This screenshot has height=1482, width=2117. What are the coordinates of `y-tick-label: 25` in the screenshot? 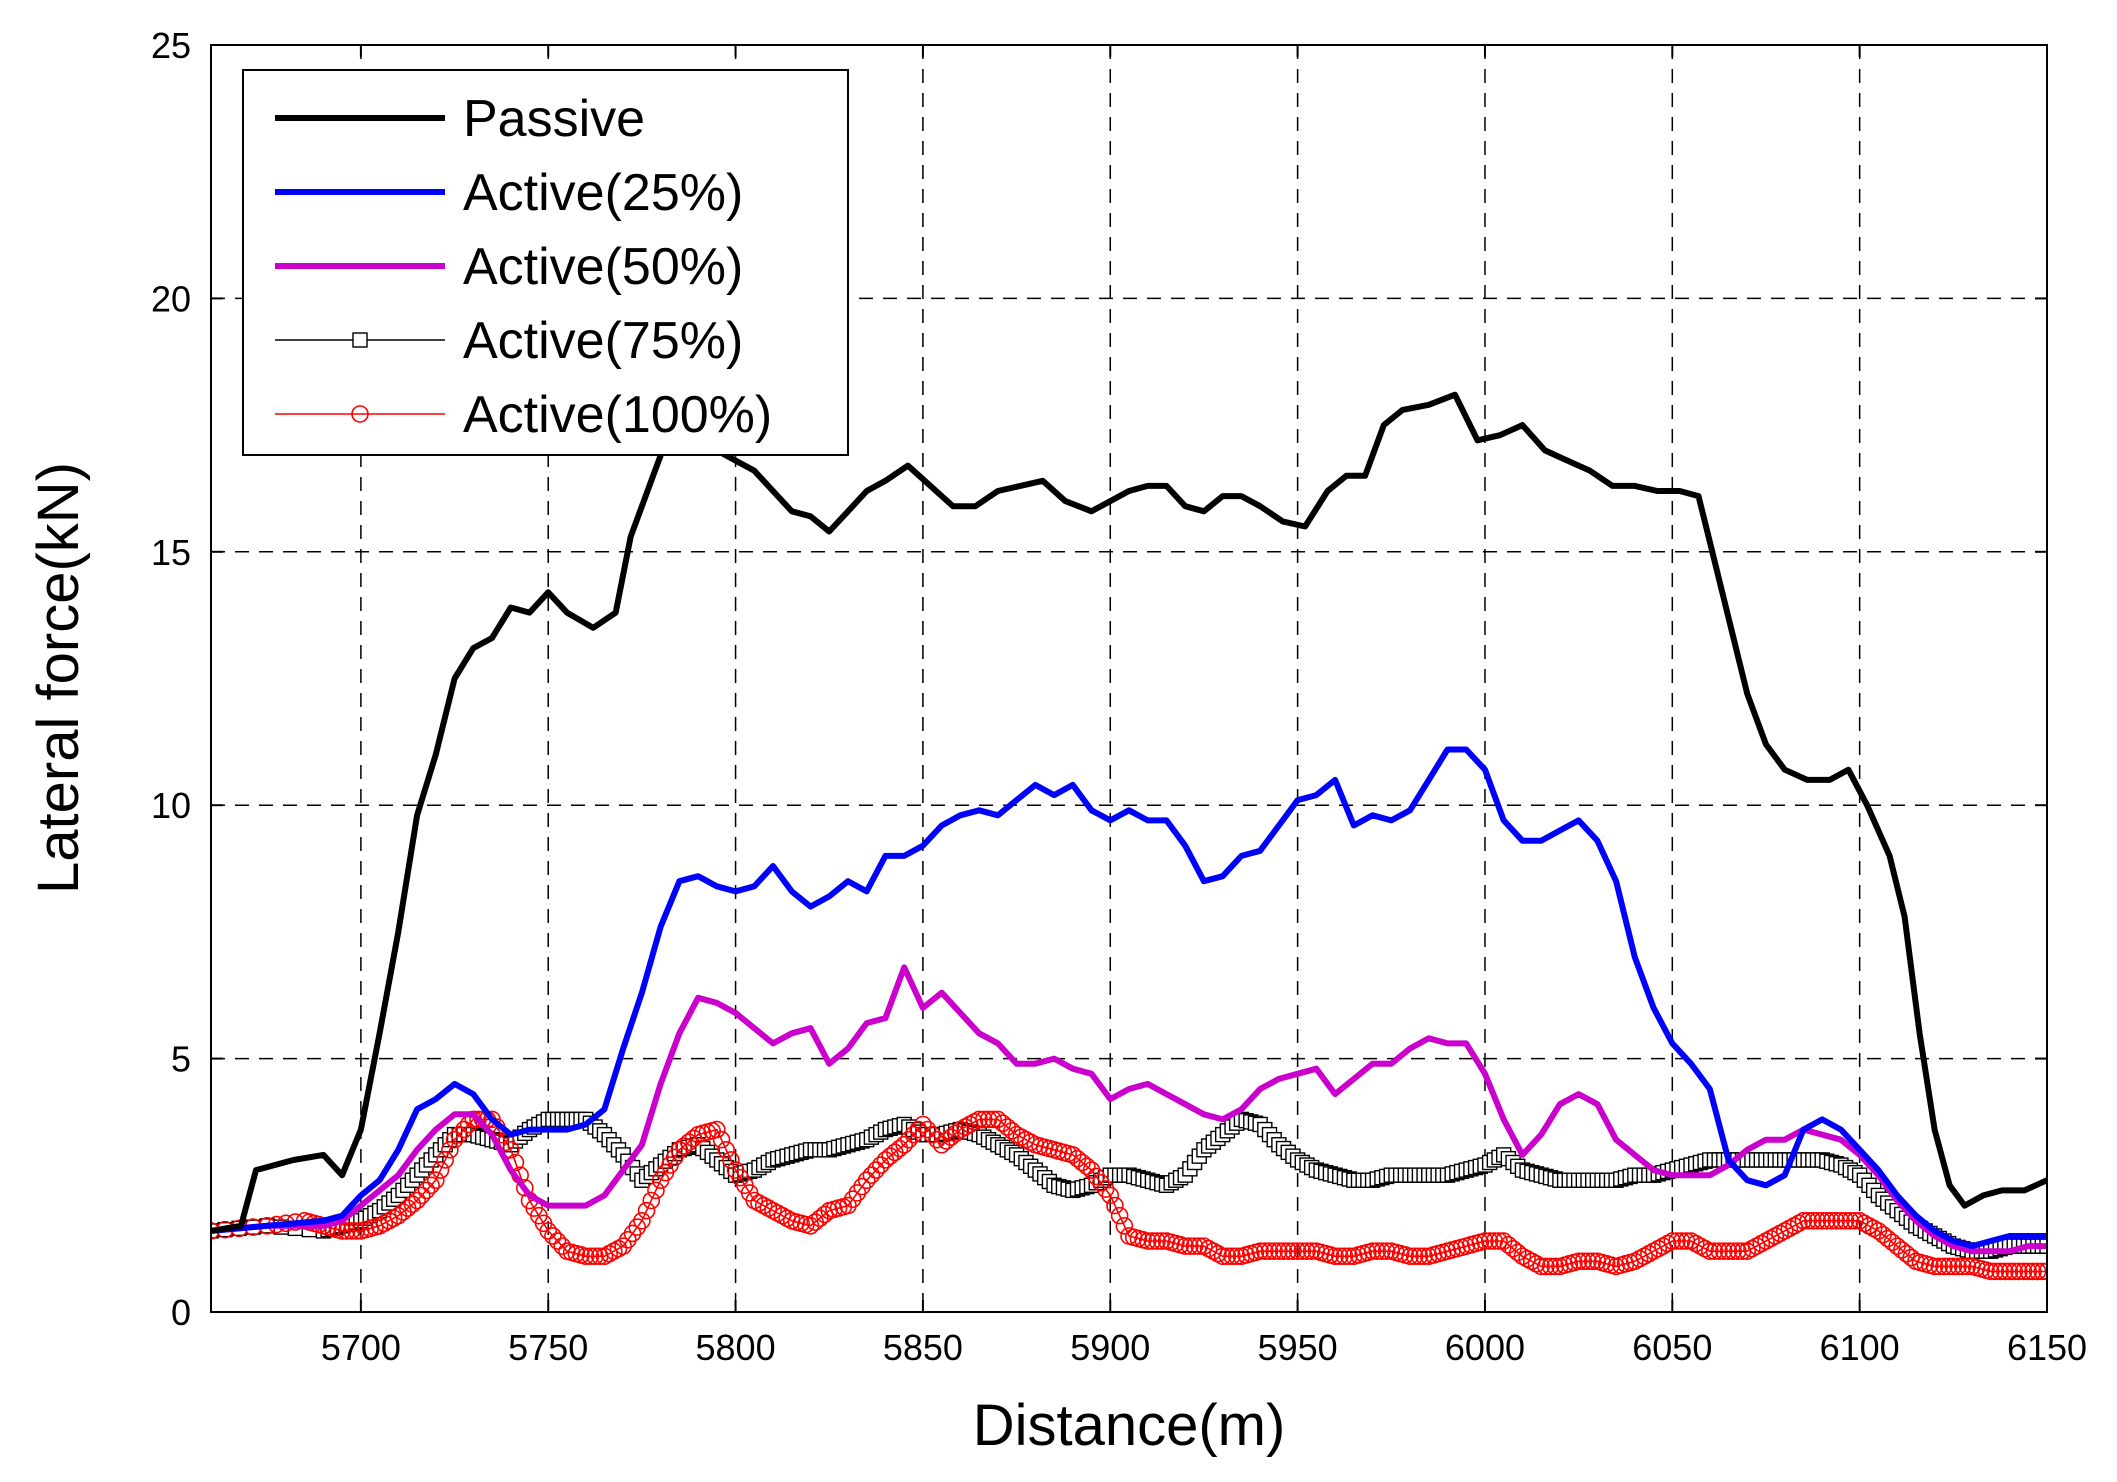 It's located at (171, 45).